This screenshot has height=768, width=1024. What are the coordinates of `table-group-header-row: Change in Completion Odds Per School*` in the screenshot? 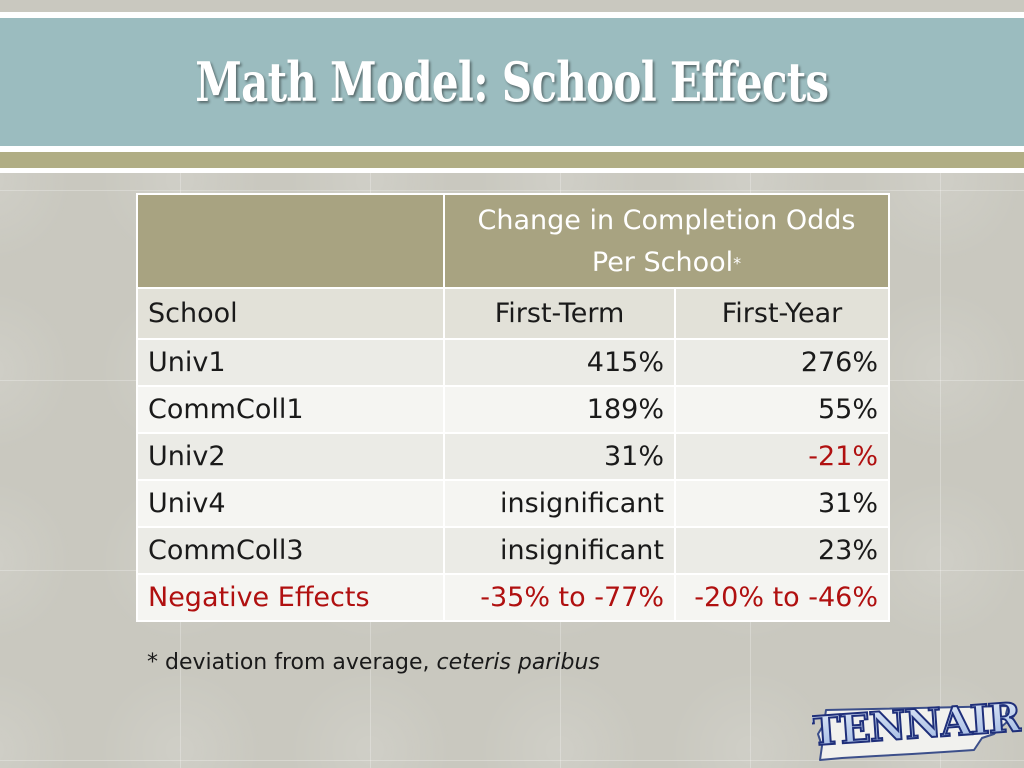 It's located at (513, 241).